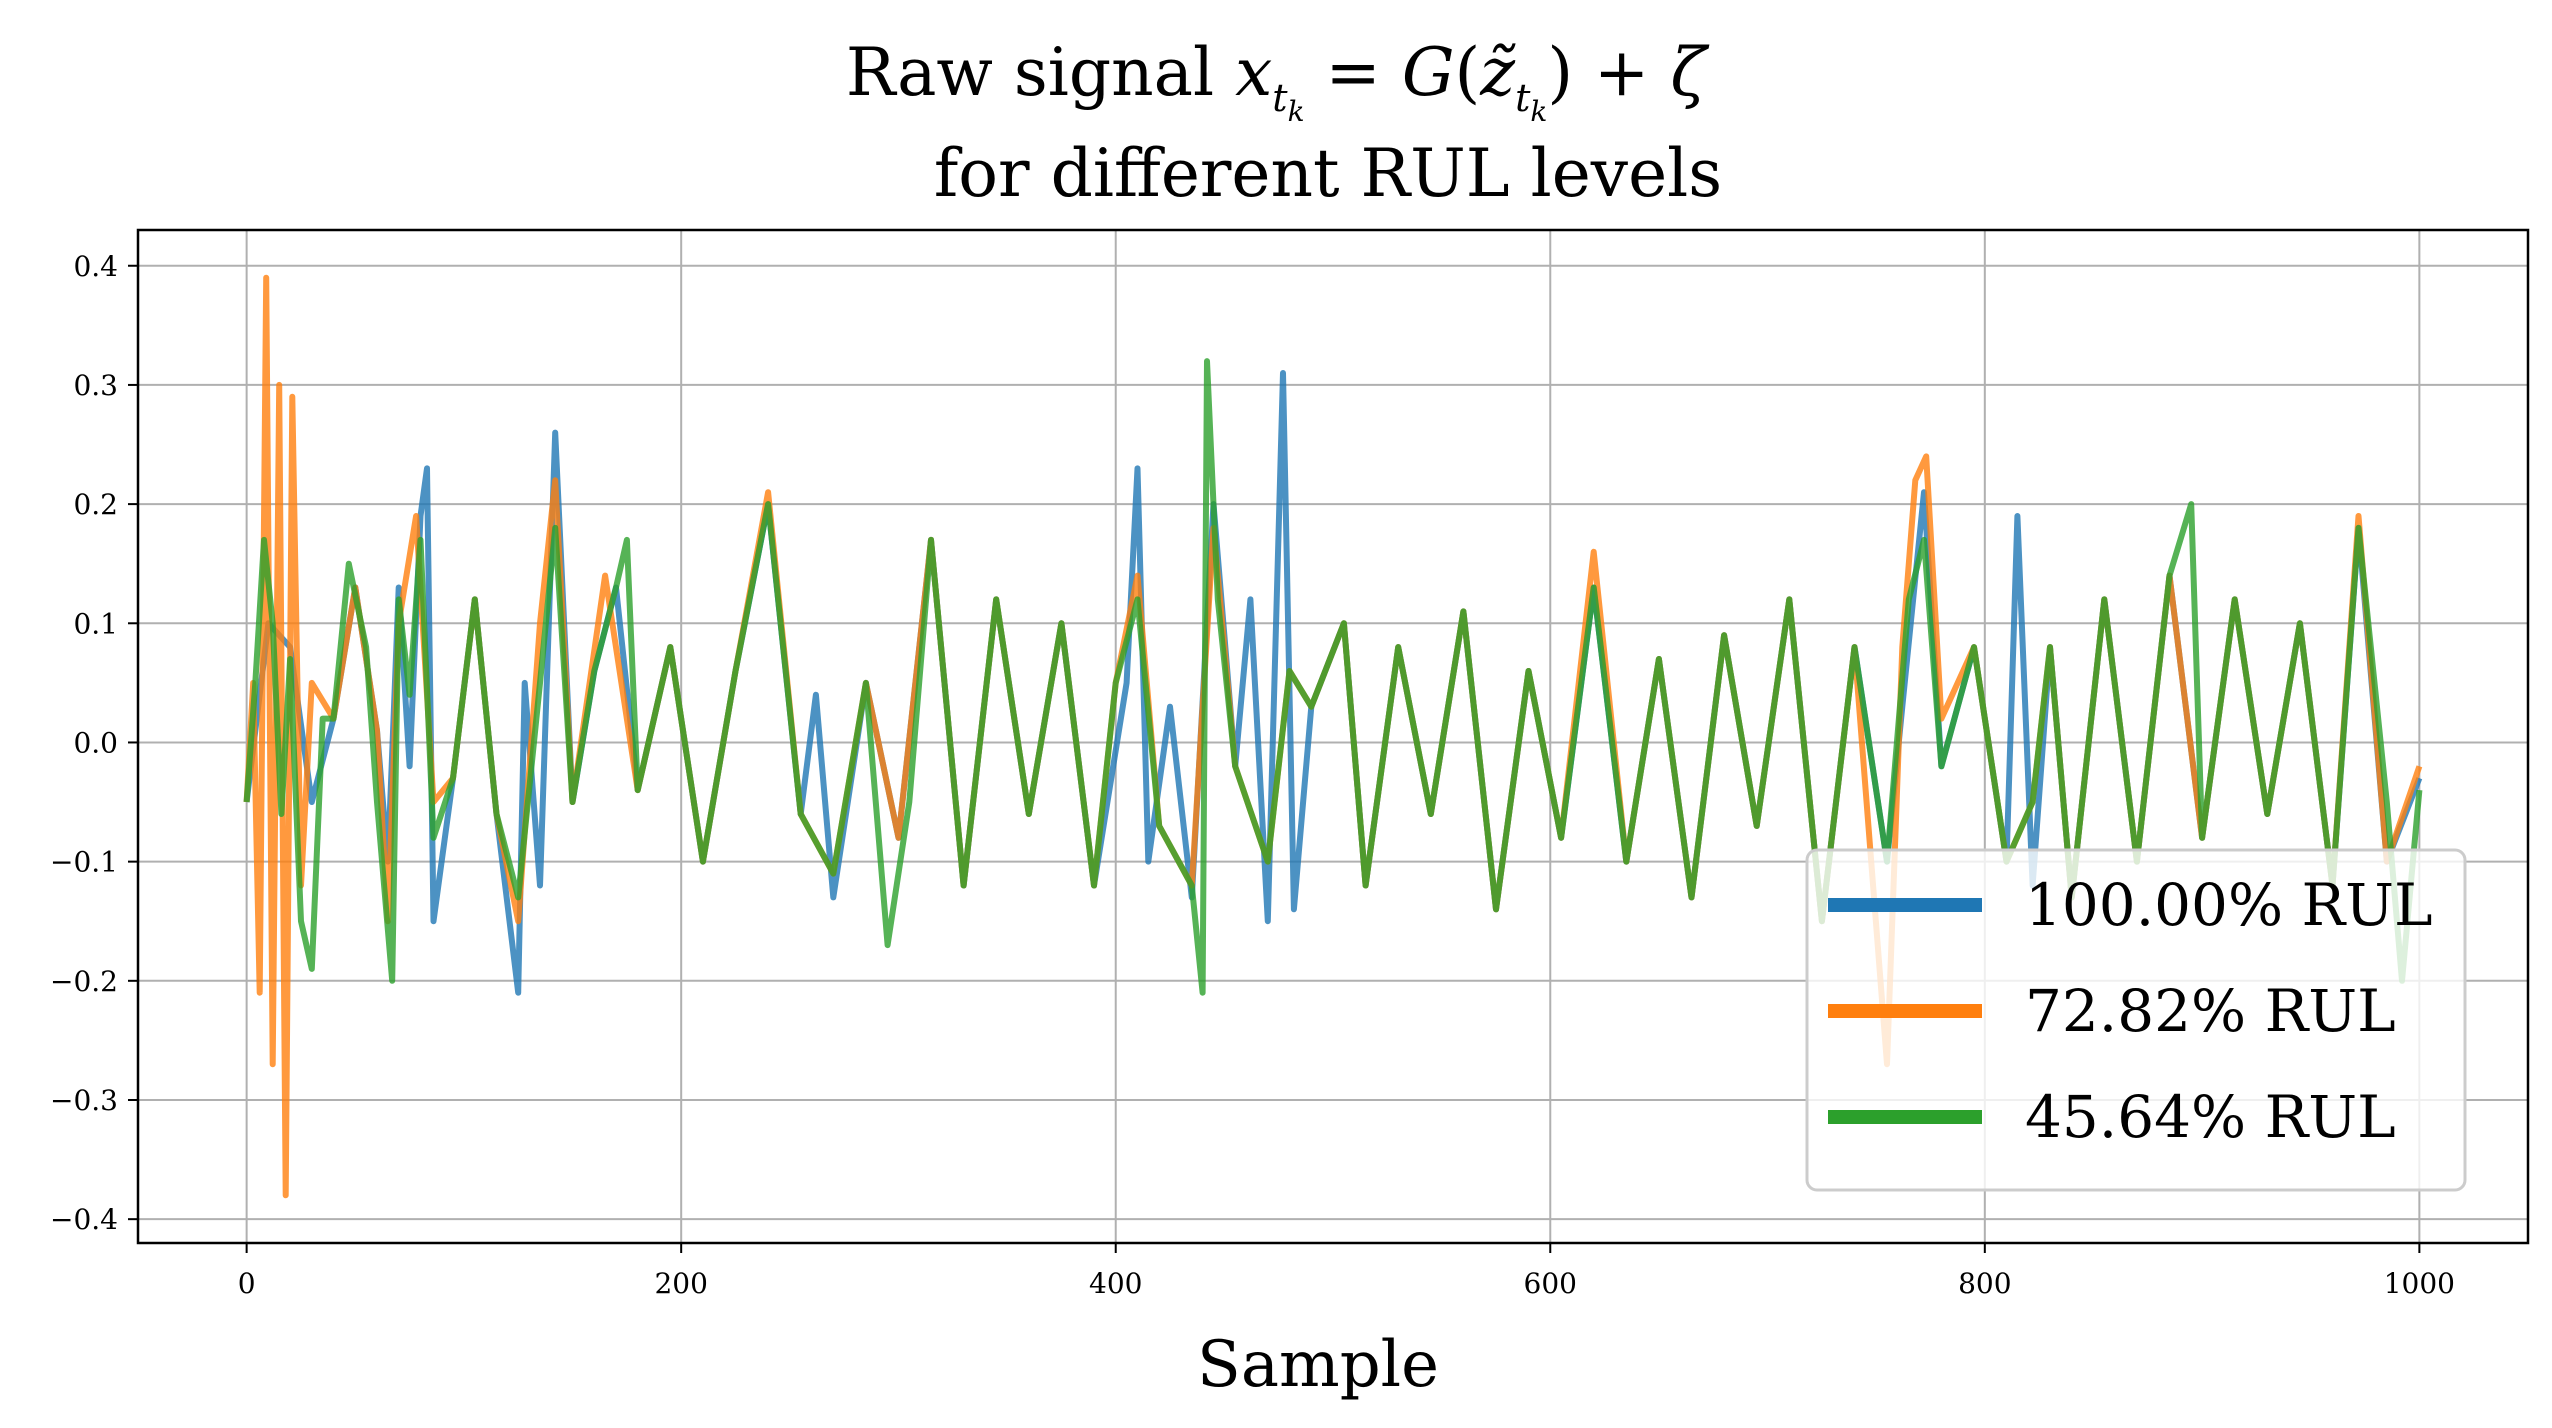  I want to click on legend: 100.00% RUL 72.82% RUL 45.64% RUL, so click(2136, 1020).